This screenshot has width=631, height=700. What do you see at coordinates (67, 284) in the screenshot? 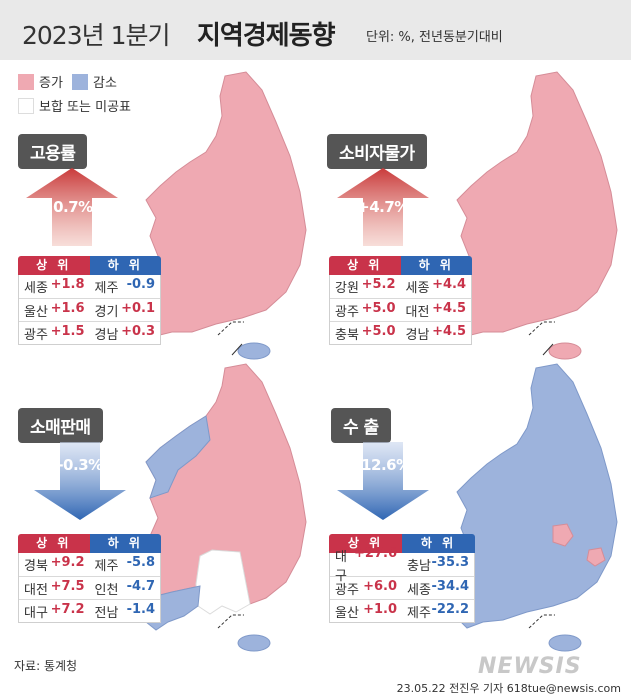
I see `up-value: +1.8` at bounding box center [67, 284].